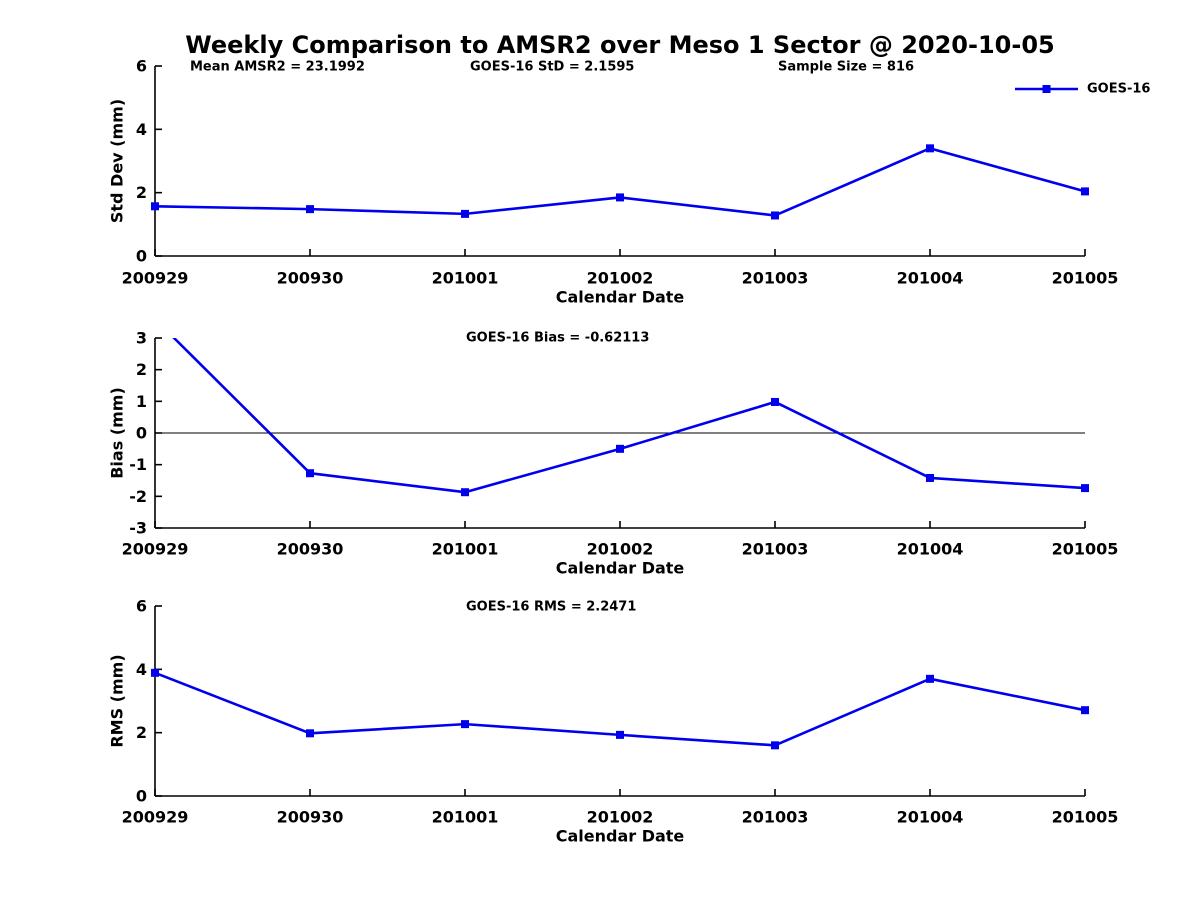 The height and width of the screenshot is (900, 1200). Describe the element at coordinates (138, 528) in the screenshot. I see `y-tick-label: -3` at that location.